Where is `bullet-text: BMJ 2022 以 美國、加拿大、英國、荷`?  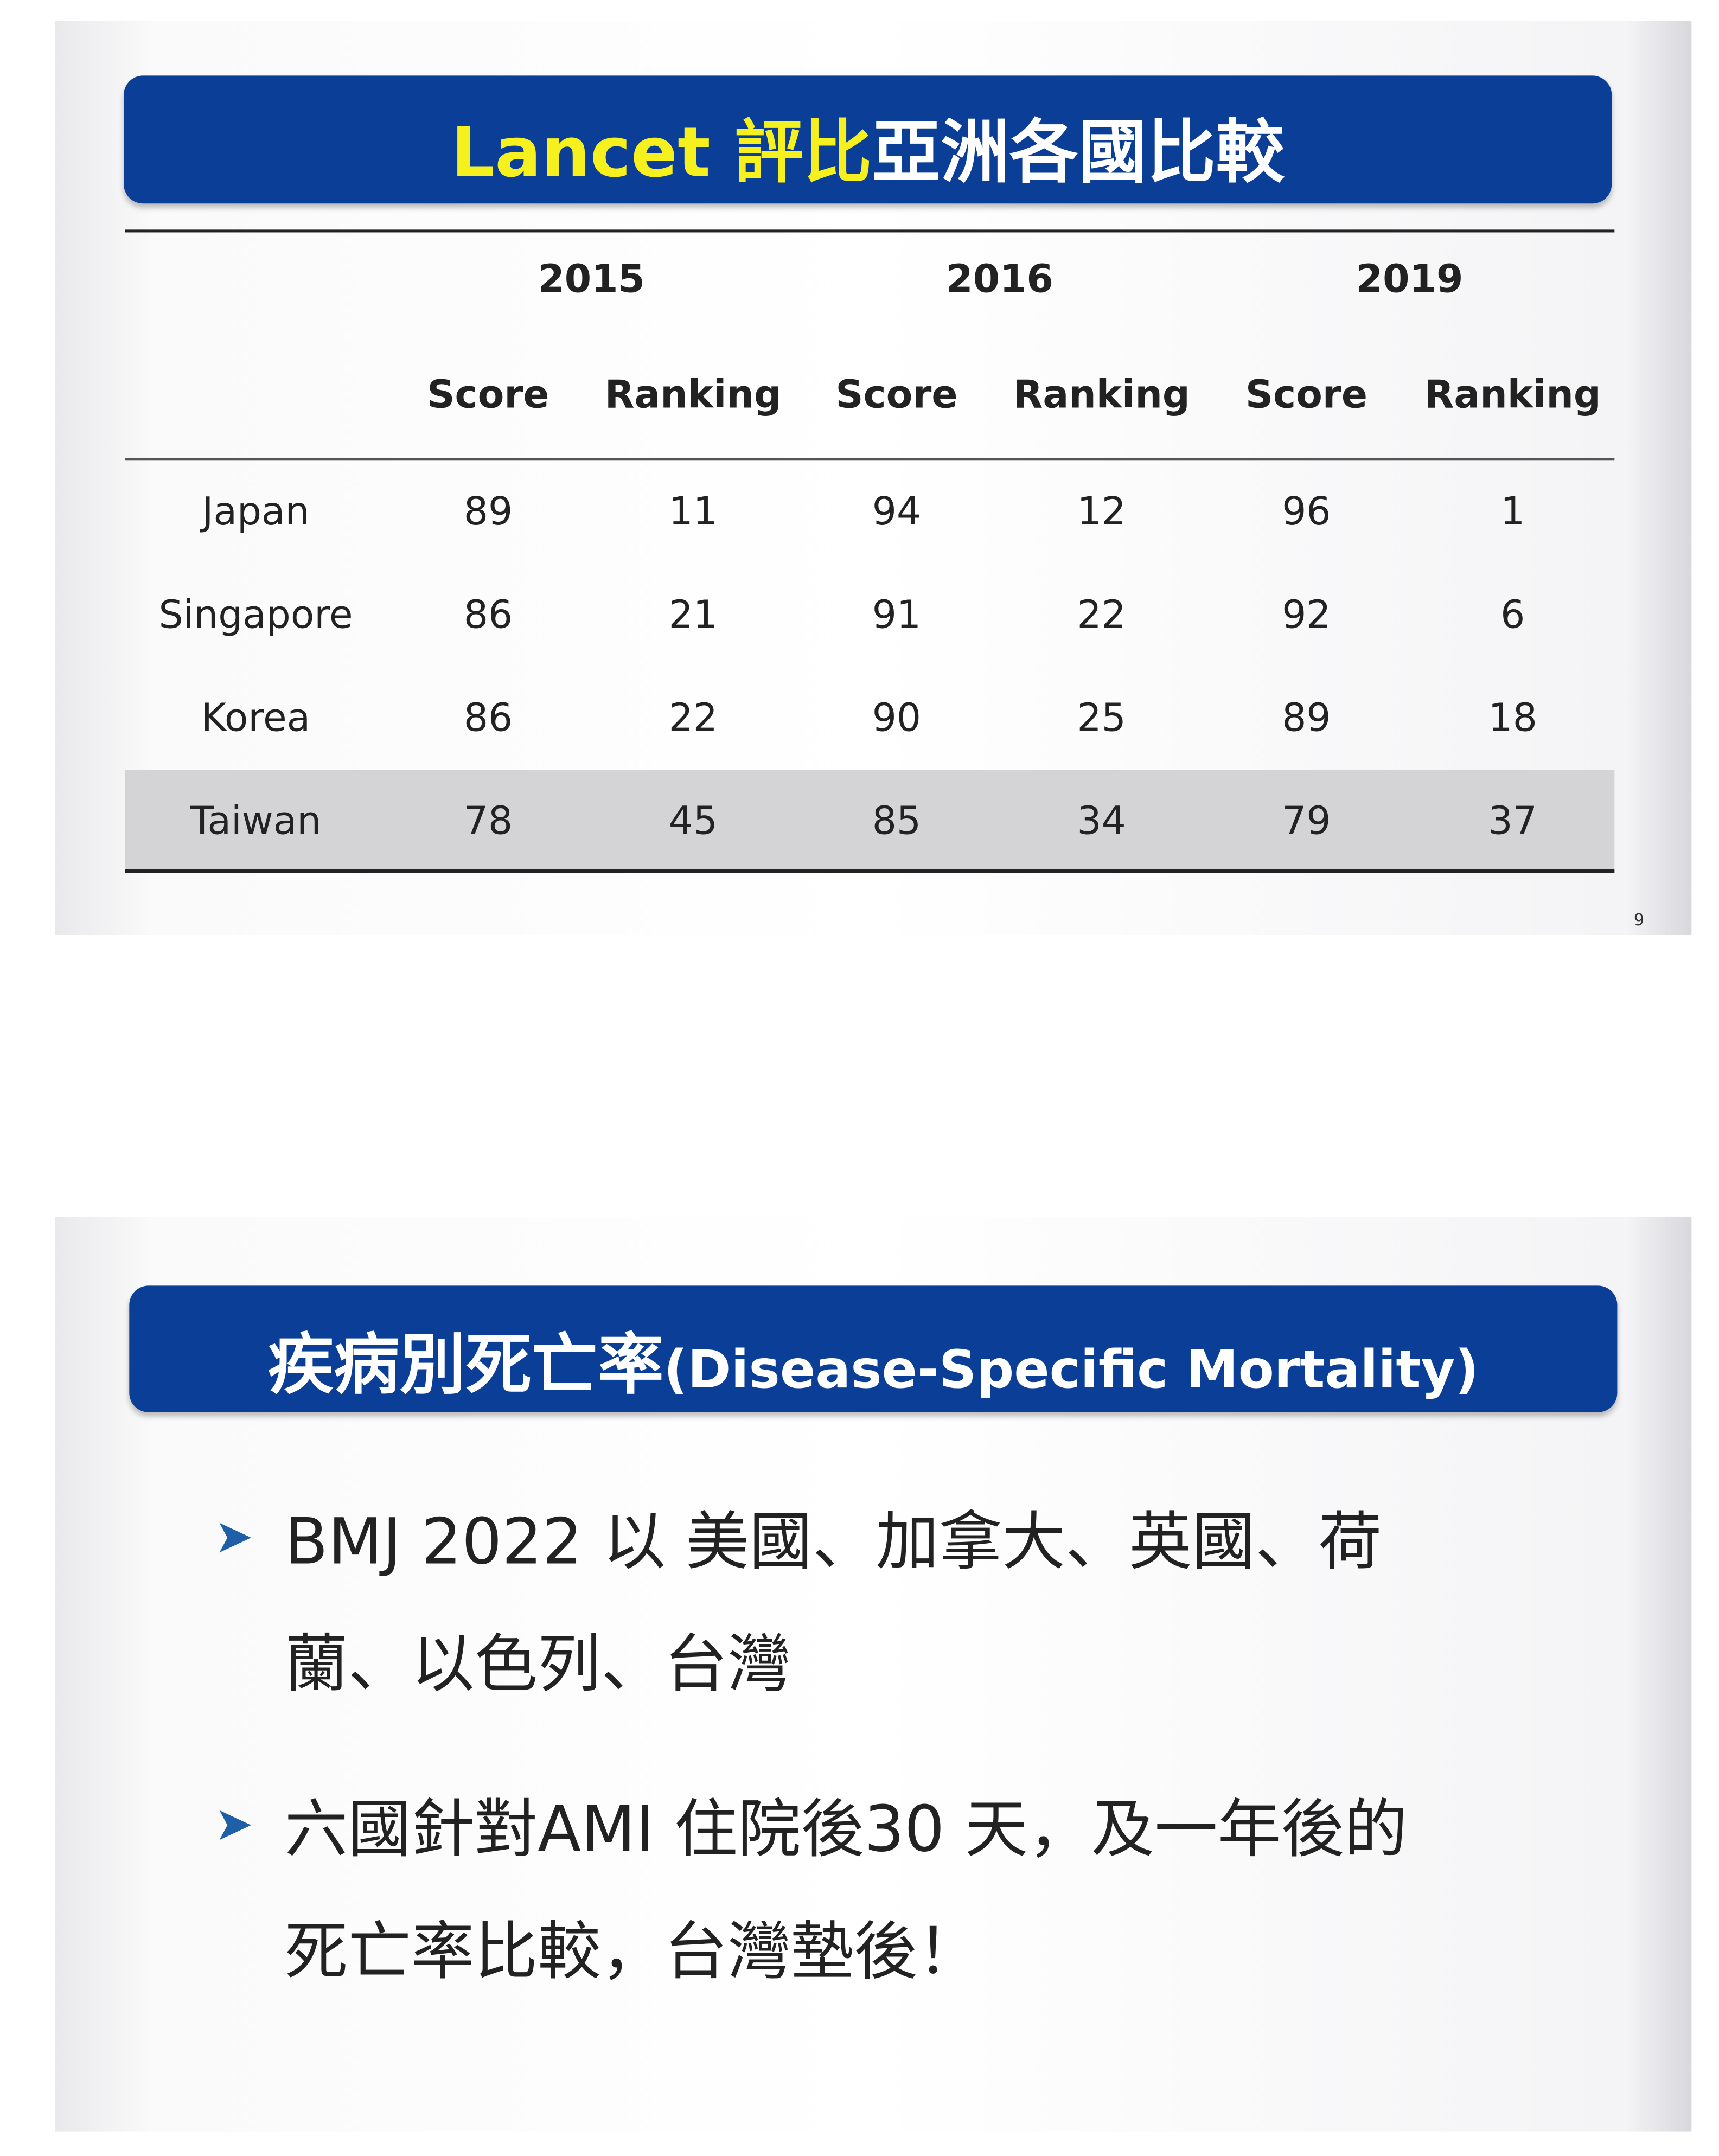
bullet-text: BMJ 2022 以 美國、加拿大、英國、荷 is located at coordinates (833, 1541).